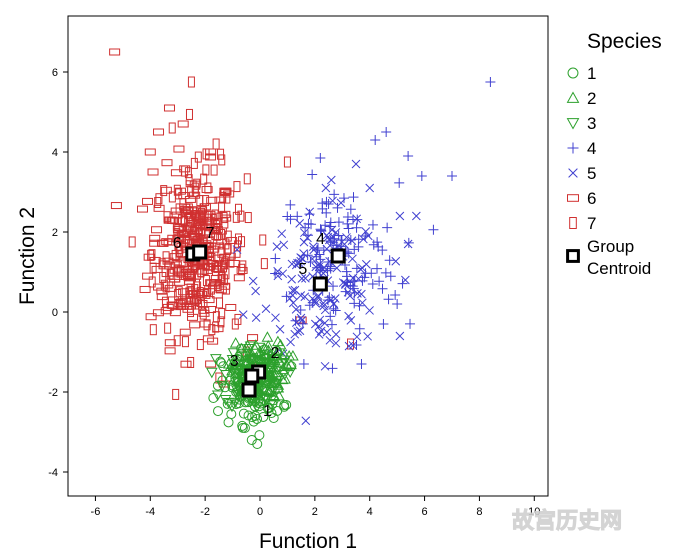 The width and height of the screenshot is (700, 560). What do you see at coordinates (573, 173) in the screenshot?
I see `legend-marker` at bounding box center [573, 173].